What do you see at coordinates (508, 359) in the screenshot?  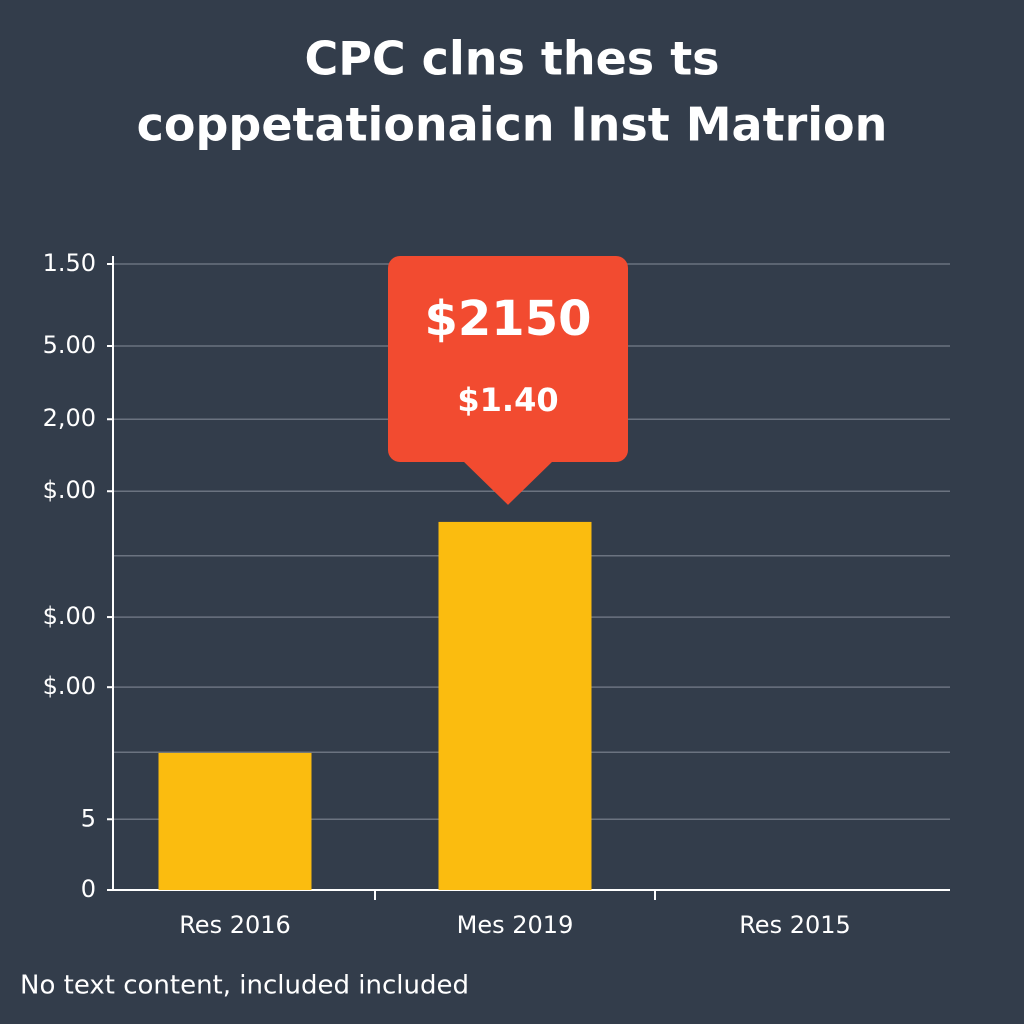 I see `callout` at bounding box center [508, 359].